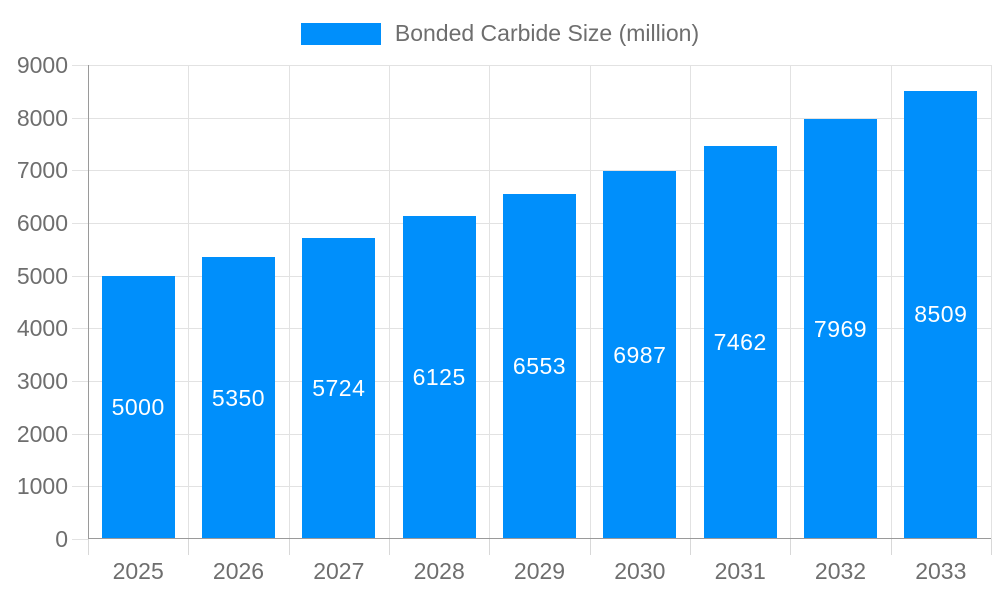 This screenshot has height=600, width=1000. I want to click on bar-value-label: 8509, so click(941, 314).